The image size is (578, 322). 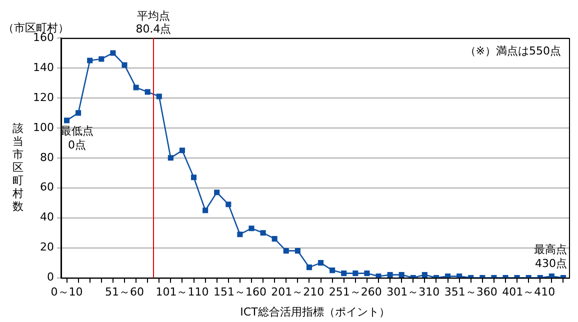 What do you see at coordinates (47, 187) in the screenshot?
I see `y-tick-label: 60` at bounding box center [47, 187].